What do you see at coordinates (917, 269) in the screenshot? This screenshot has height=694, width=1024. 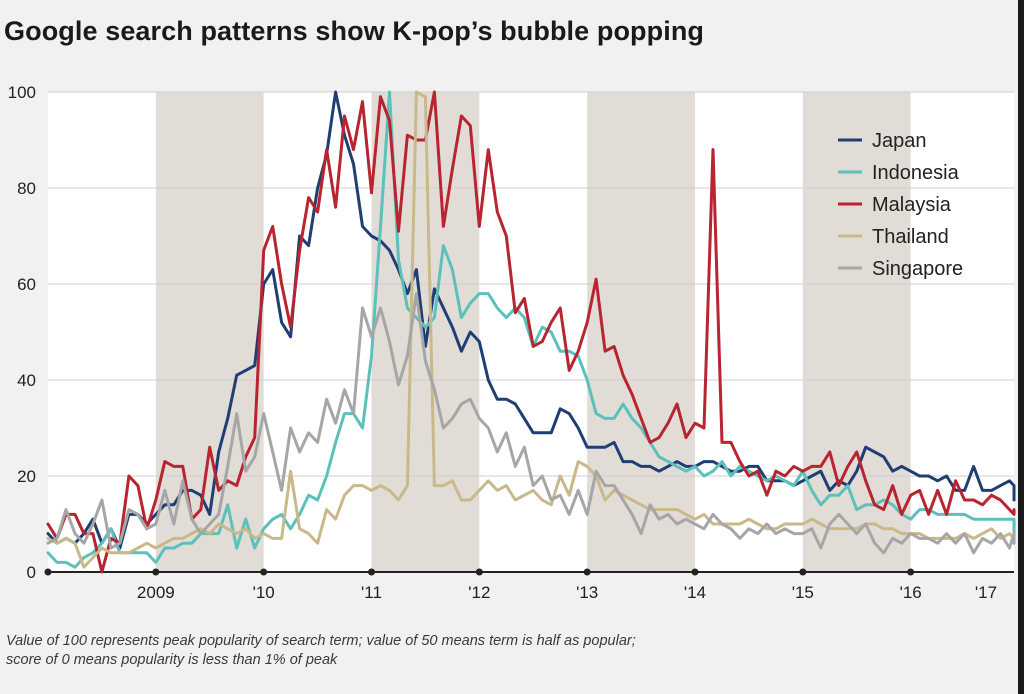 I see `legend-label-singapore: Singapore` at bounding box center [917, 269].